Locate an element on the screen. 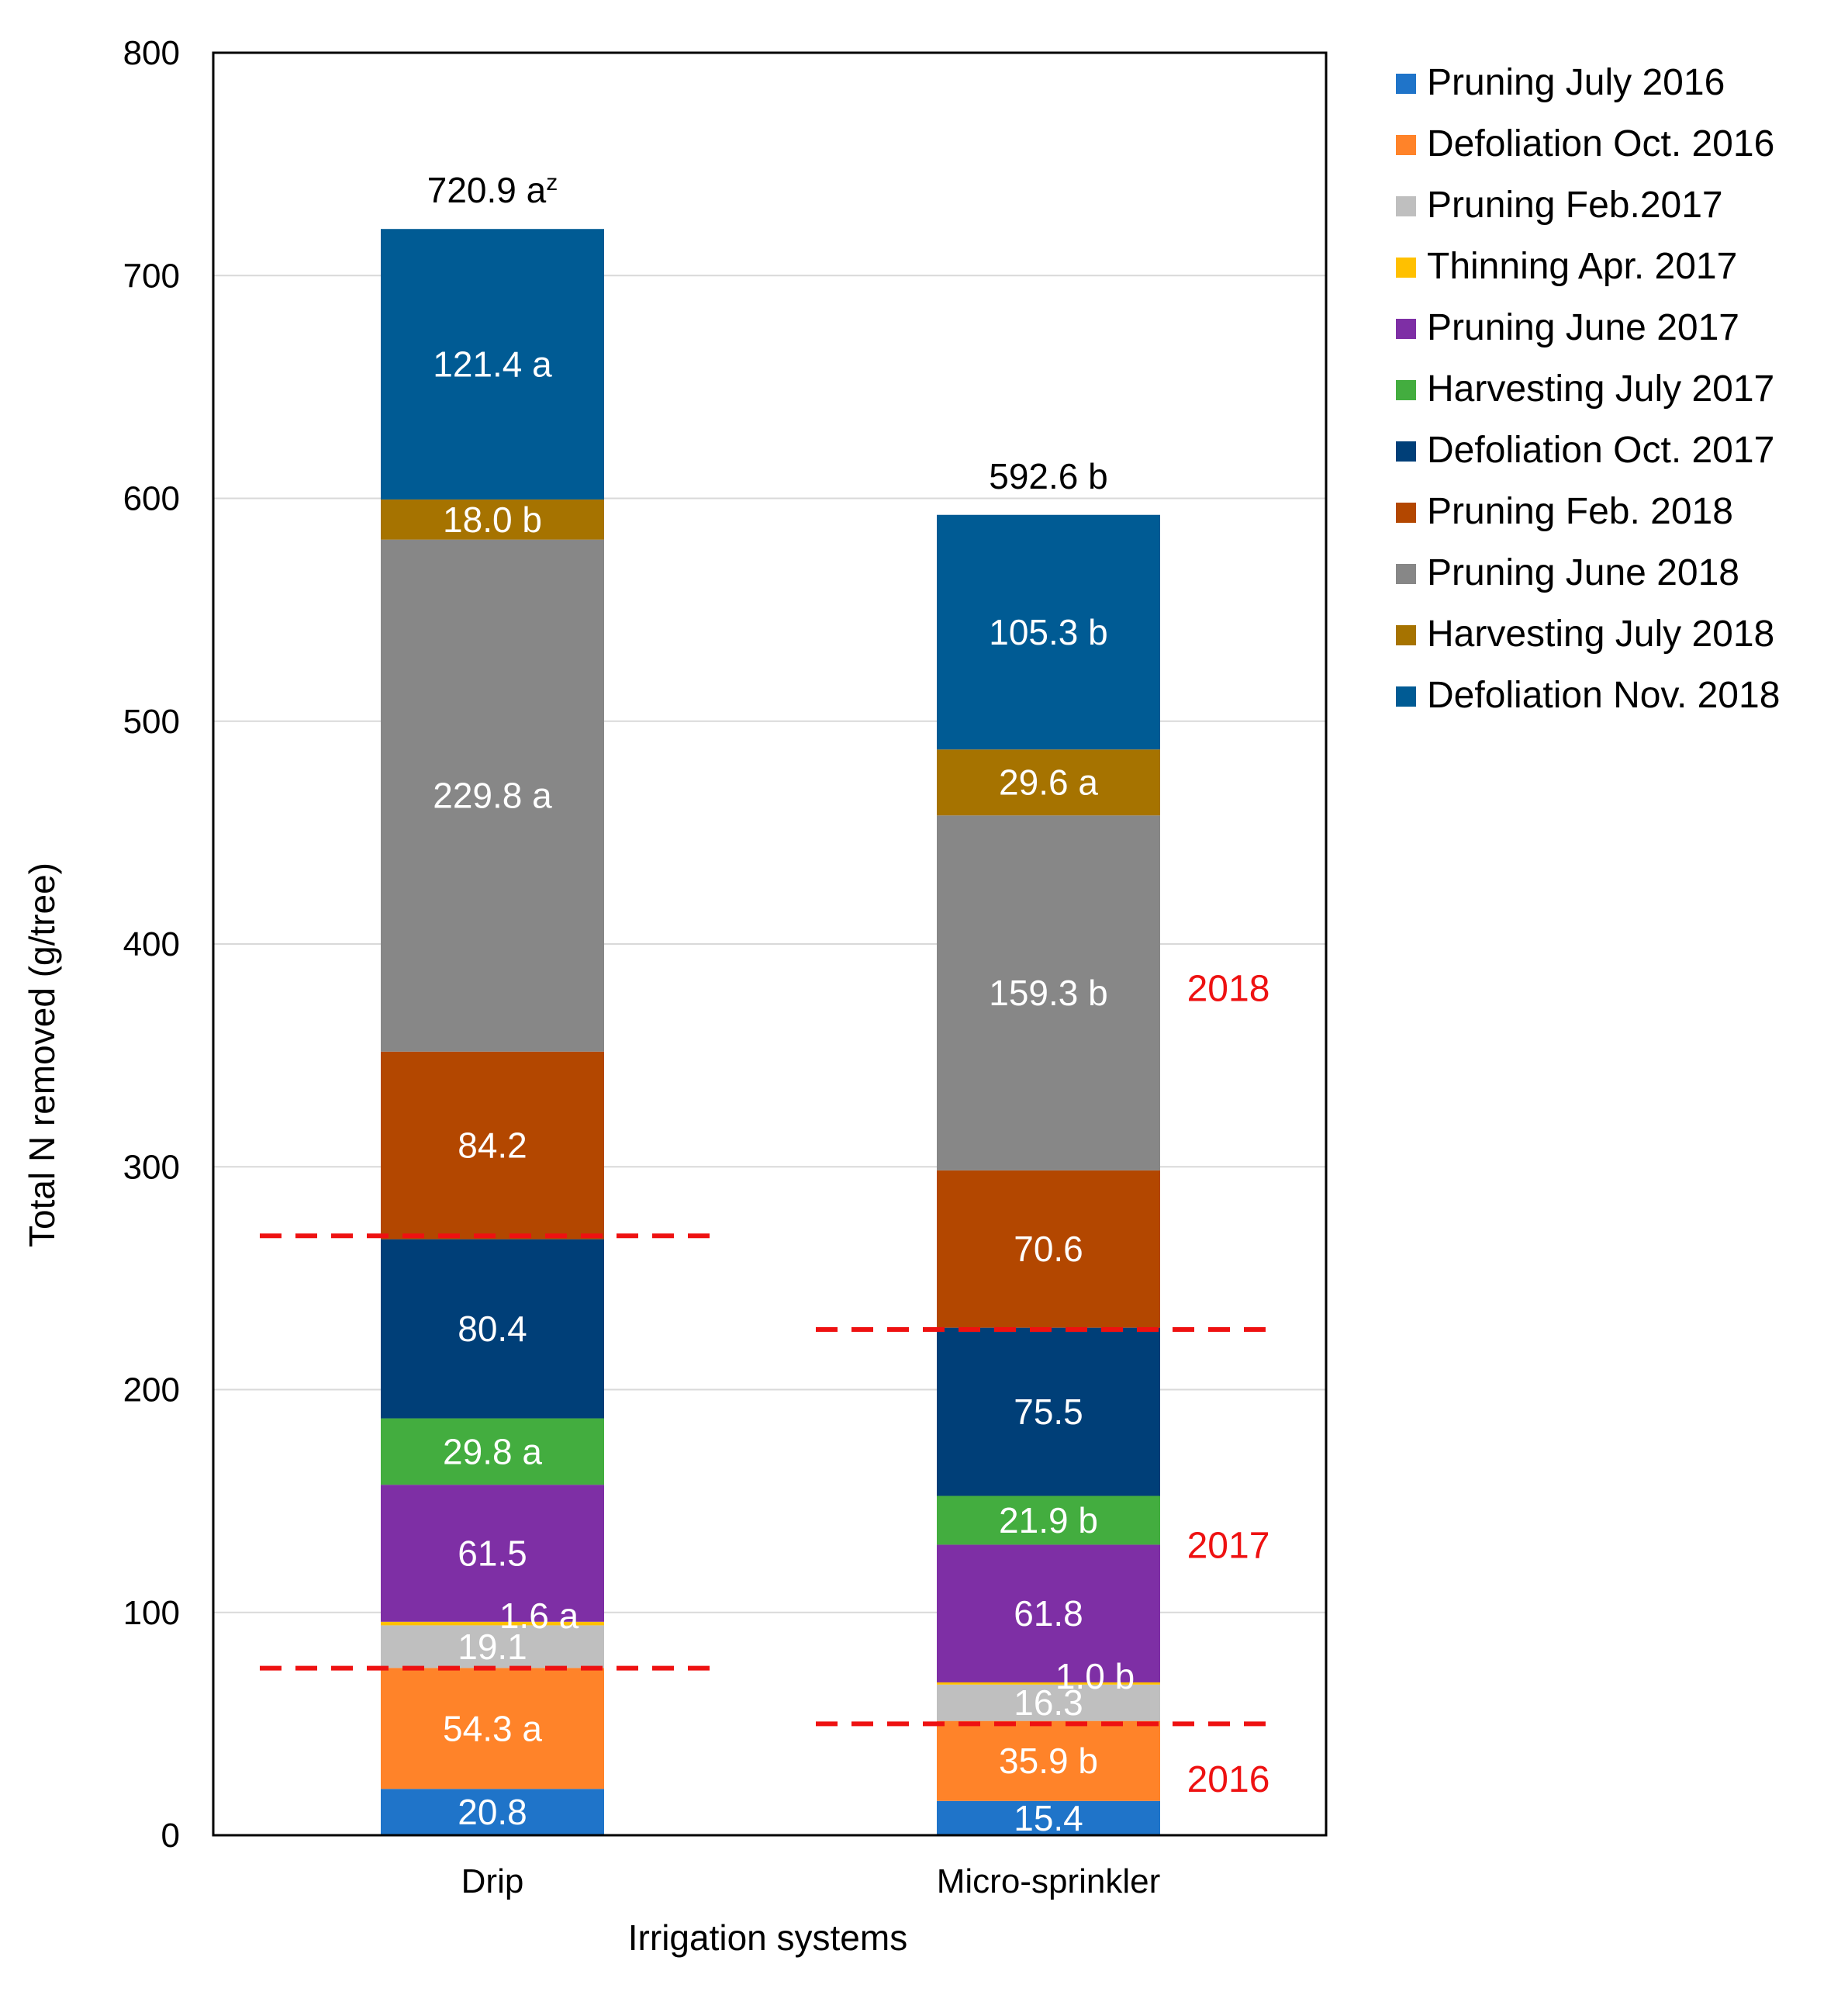 The image size is (1848, 2002). y-tick-600: 600 is located at coordinates (151, 499).